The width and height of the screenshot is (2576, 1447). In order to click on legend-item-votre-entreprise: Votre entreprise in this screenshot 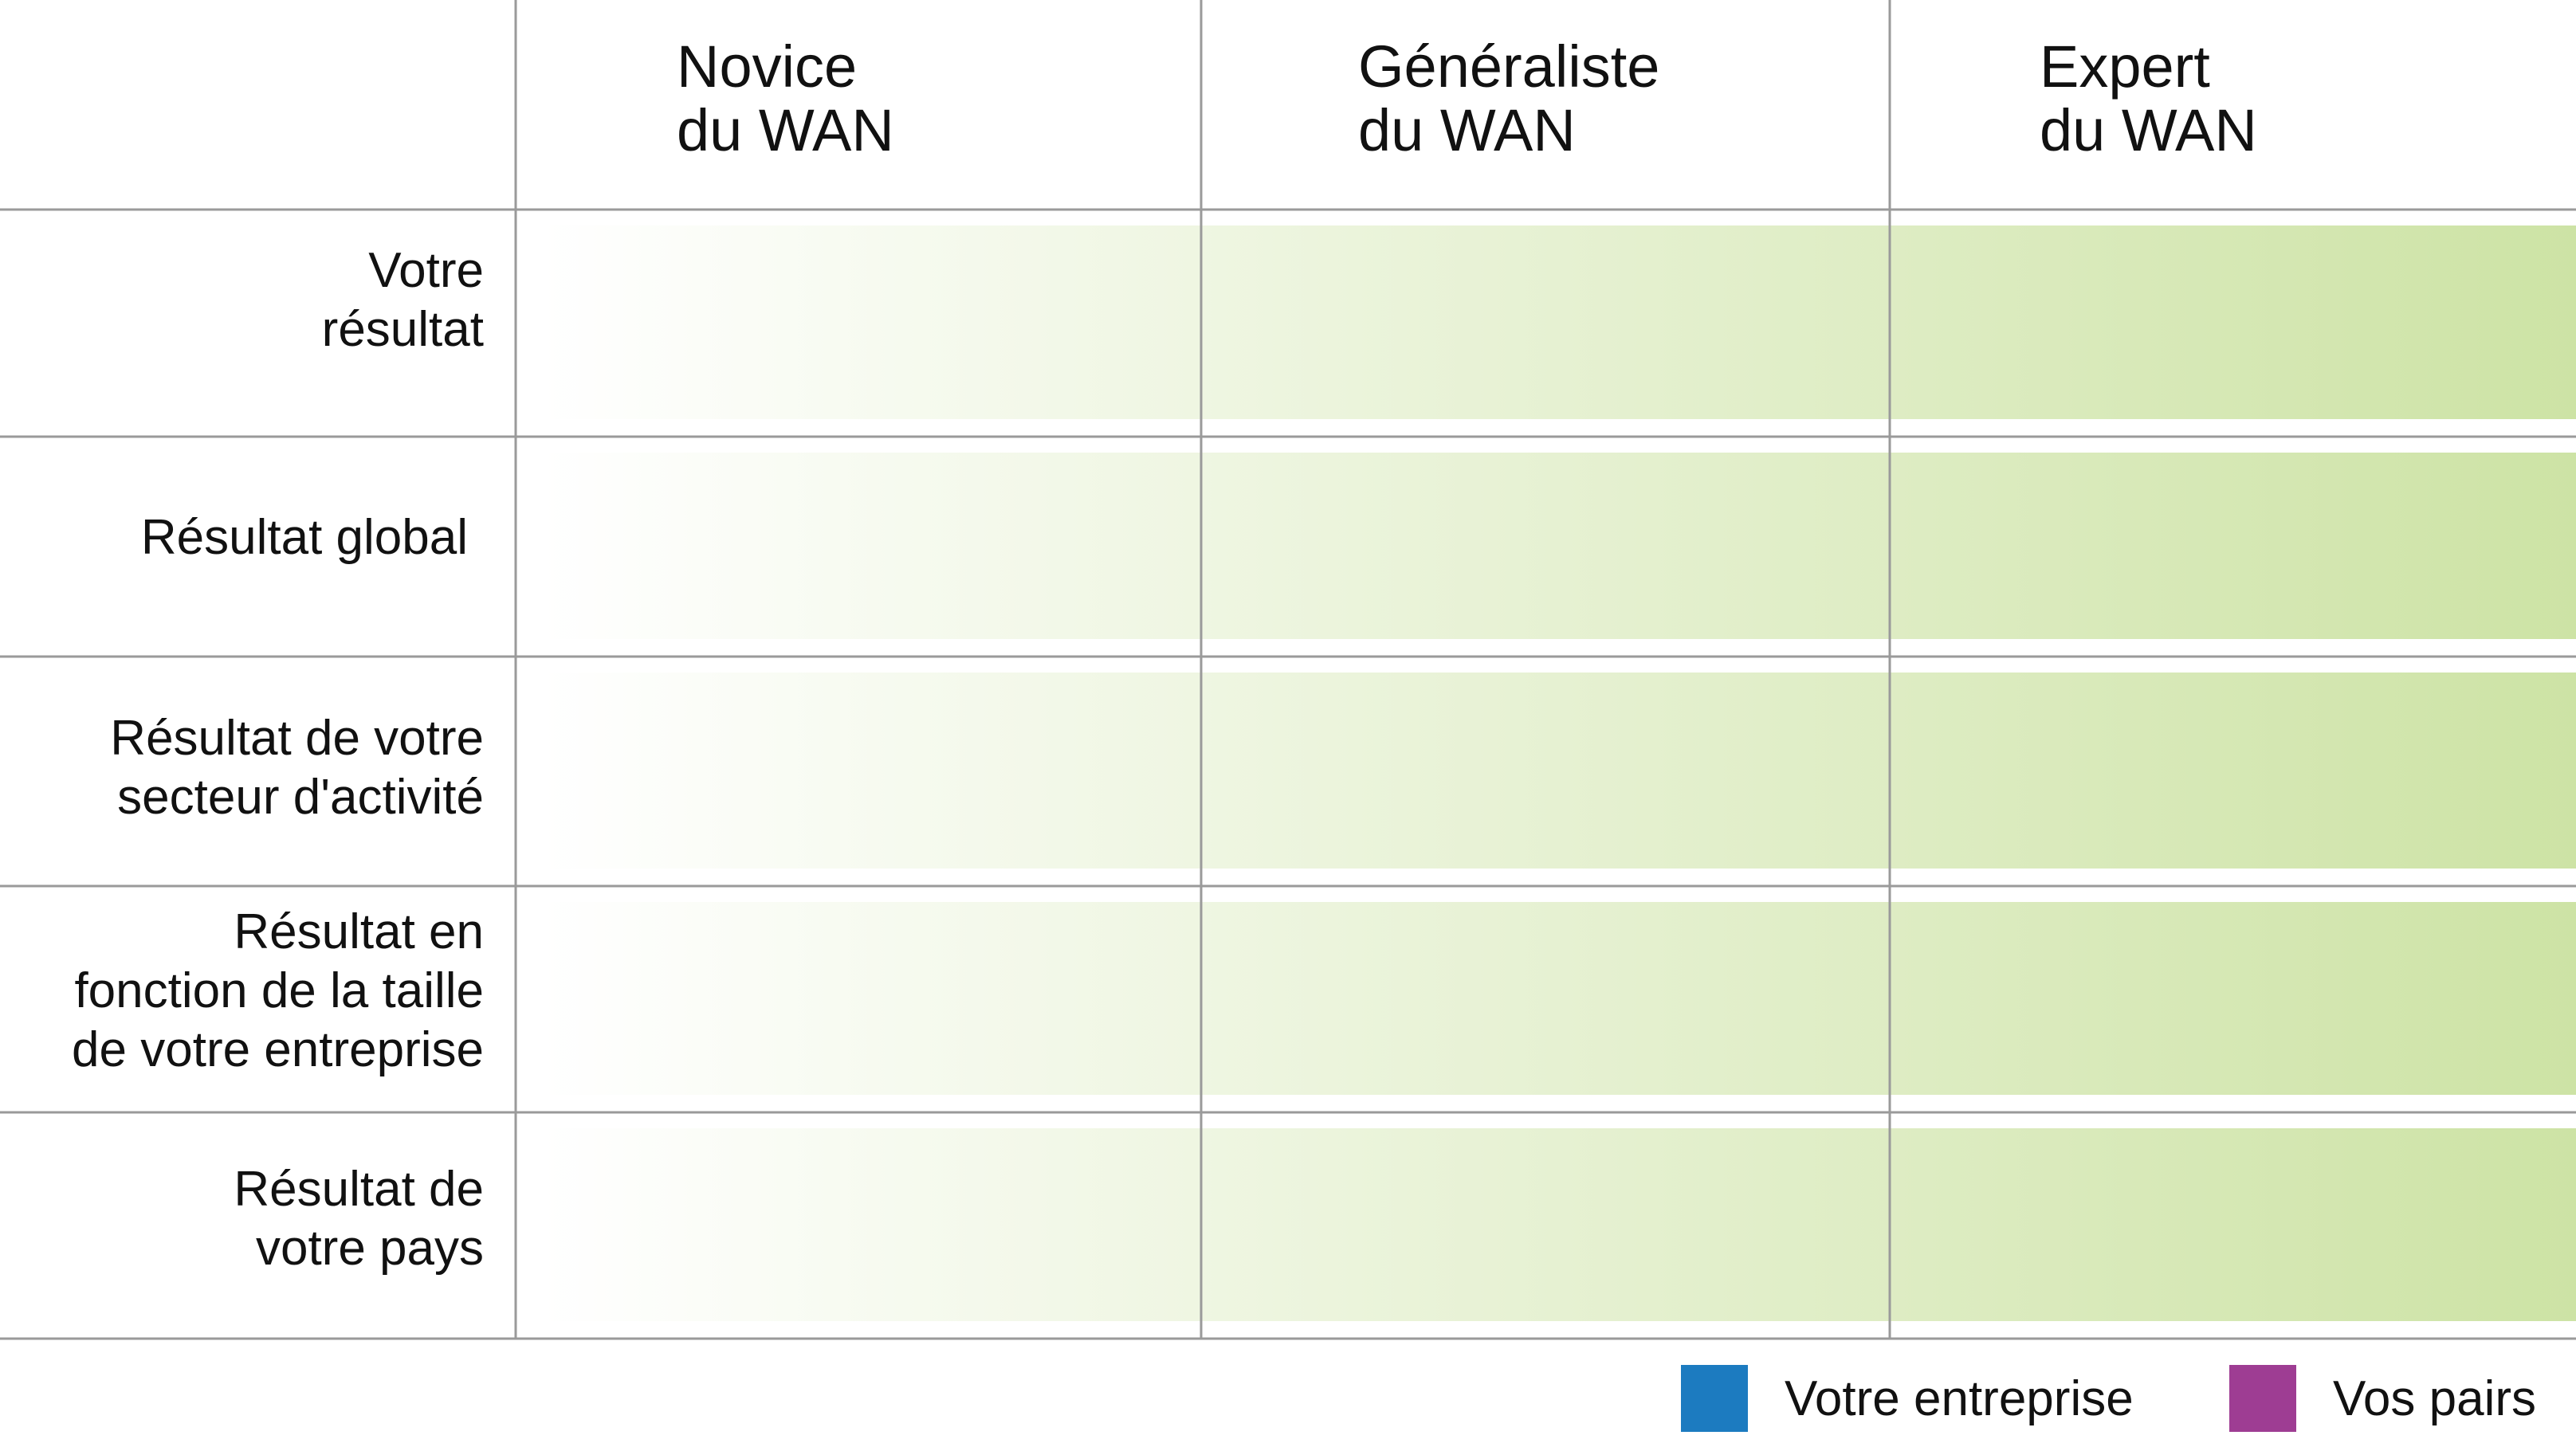, I will do `click(1907, 1398)`.